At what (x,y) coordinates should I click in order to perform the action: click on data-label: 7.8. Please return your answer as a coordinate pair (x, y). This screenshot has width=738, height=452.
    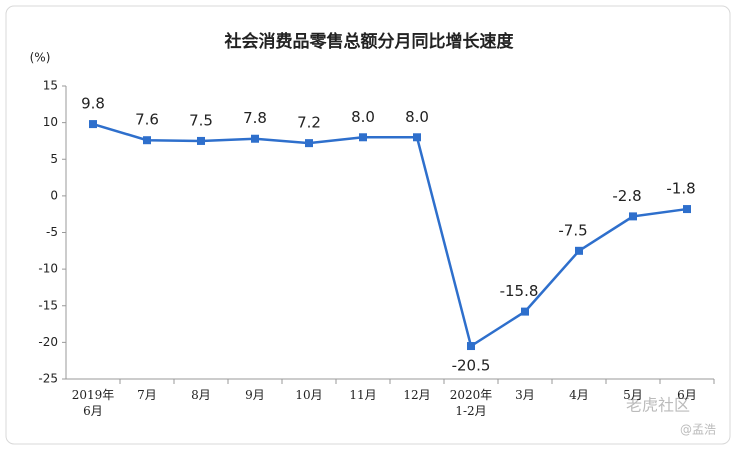
    Looking at the image, I should click on (255, 118).